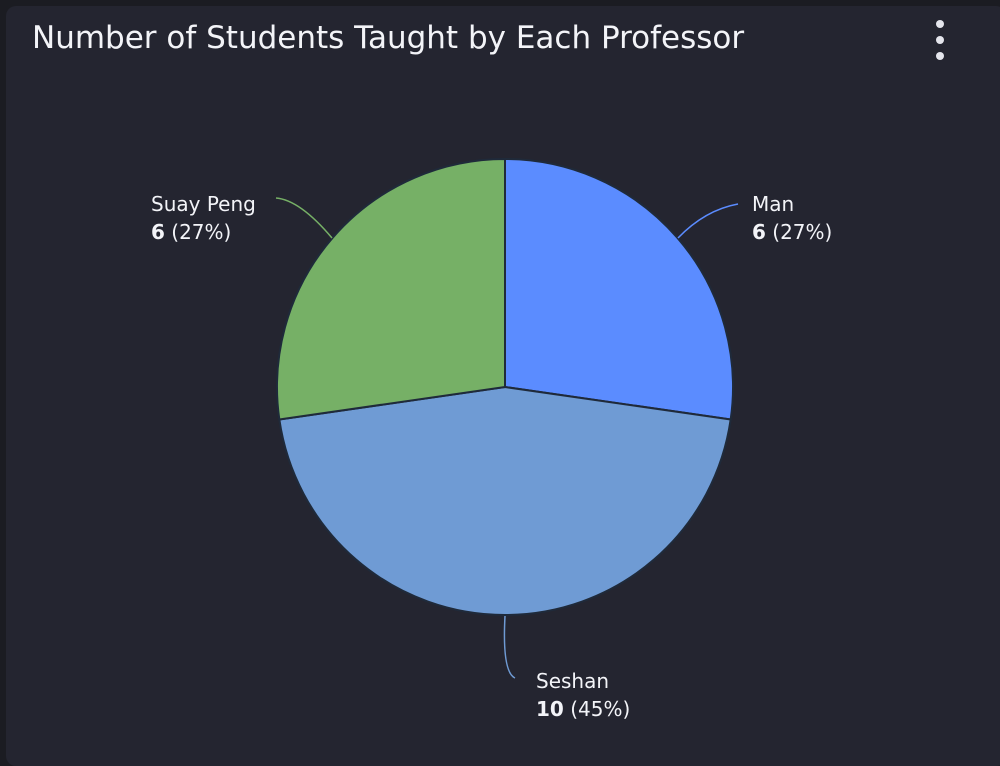 Image resolution: width=1000 pixels, height=766 pixels. What do you see at coordinates (597, 709) in the screenshot?
I see `slice-percent: (45%)` at bounding box center [597, 709].